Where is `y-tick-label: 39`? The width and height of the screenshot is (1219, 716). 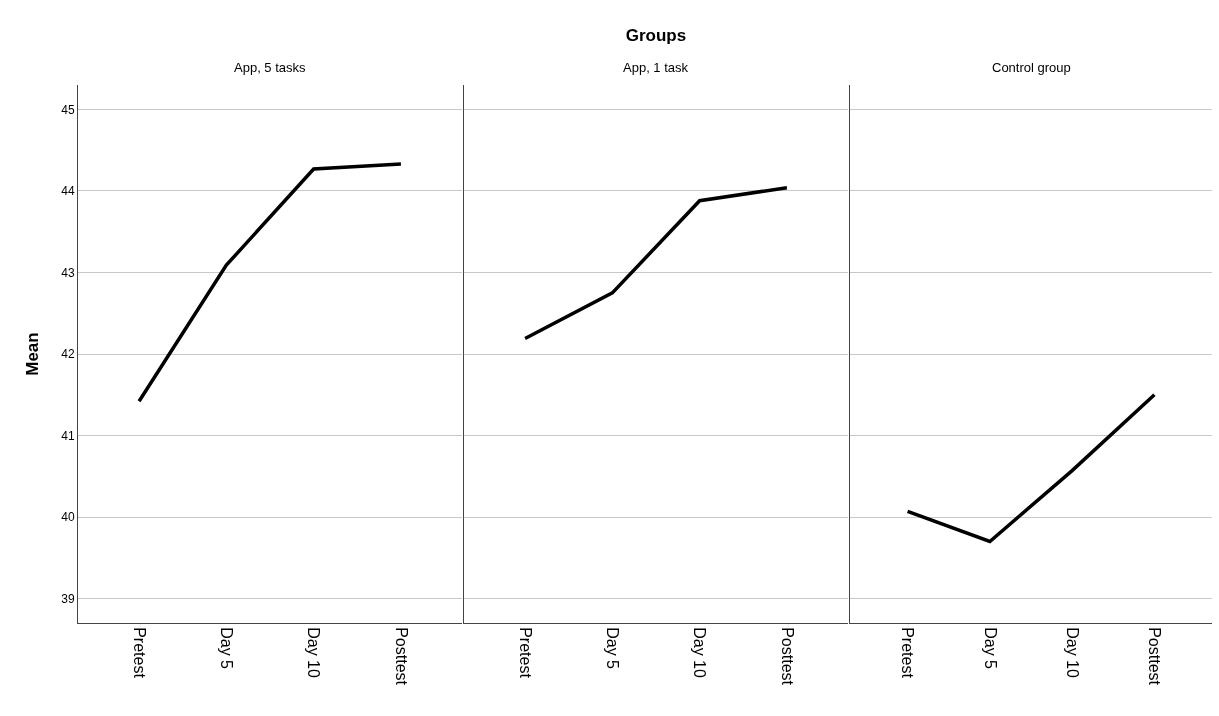
y-tick-label: 39 is located at coordinates (68, 598).